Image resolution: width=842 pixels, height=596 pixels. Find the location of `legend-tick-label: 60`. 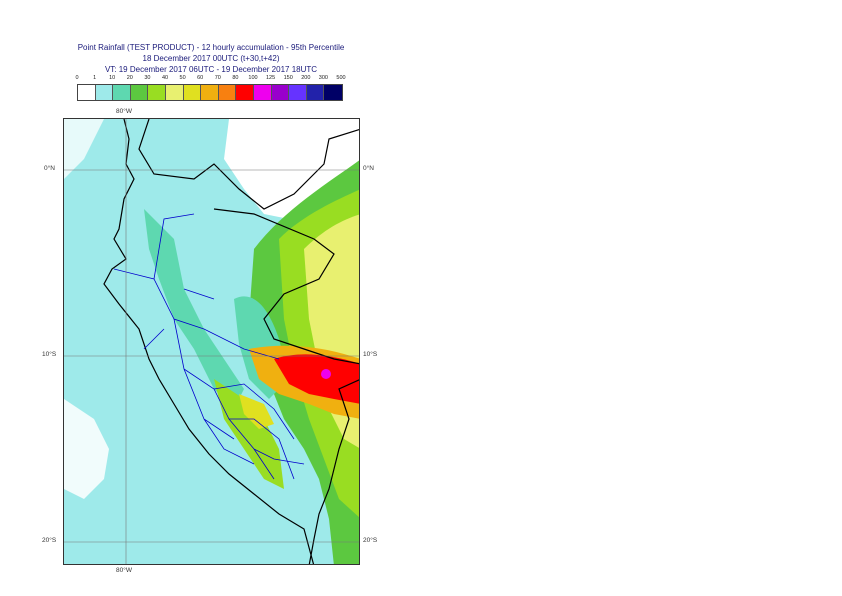

legend-tick-label: 60 is located at coordinates (200, 78).